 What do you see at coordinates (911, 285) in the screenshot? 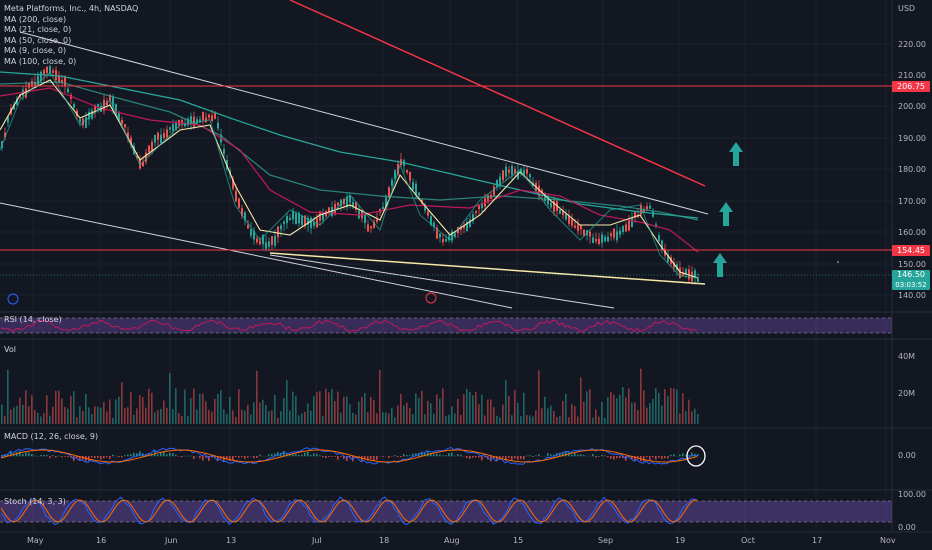
I see `bar-countdown: 03:03:52` at bounding box center [911, 285].